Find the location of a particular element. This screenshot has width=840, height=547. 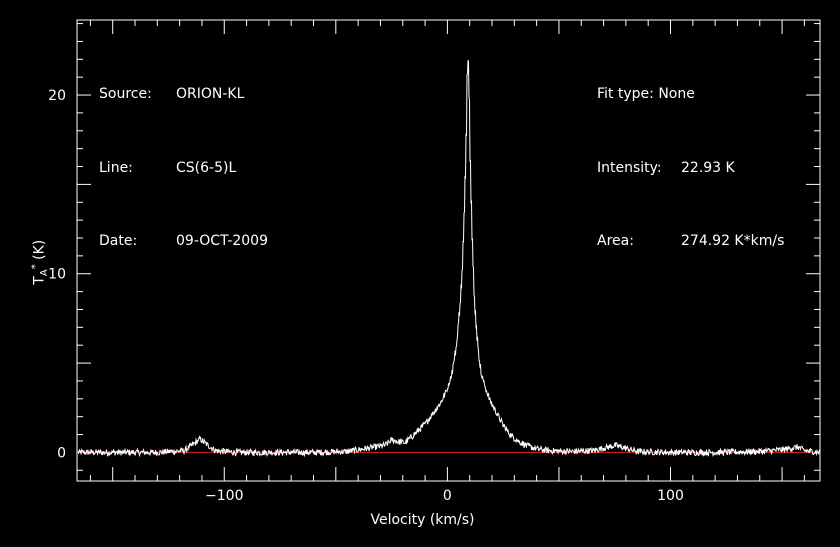

source-label: Source: is located at coordinates (125, 94).